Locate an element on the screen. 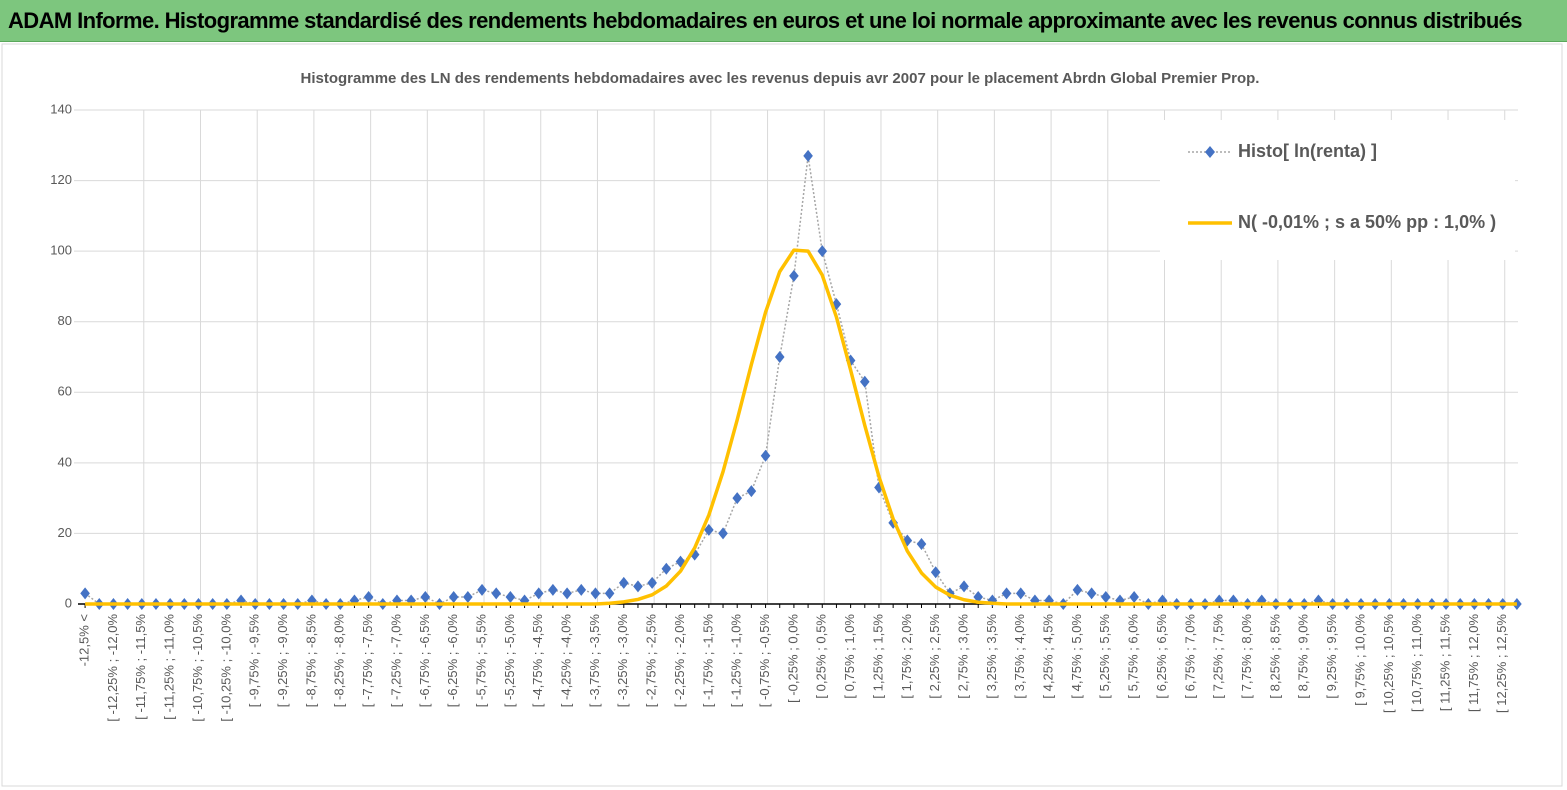 The height and width of the screenshot is (790, 1567). x-tick-label: [ 5,25% ; 5,5% is located at coordinates (1104, 656).